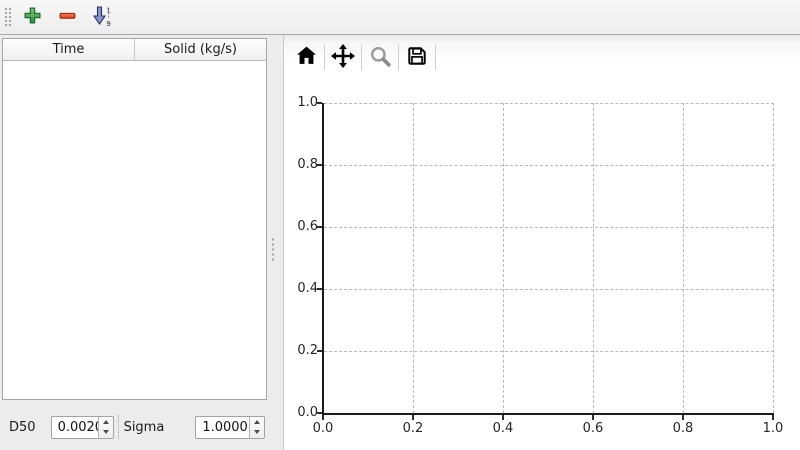  What do you see at coordinates (773, 428) in the screenshot?
I see `x-tick-label: 1.0` at bounding box center [773, 428].